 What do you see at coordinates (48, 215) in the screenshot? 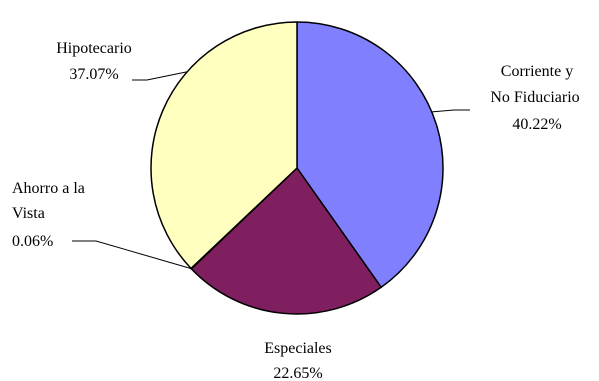
I see `label-ahorro-vista: Ahorro a la Vista 0.06%` at bounding box center [48, 215].